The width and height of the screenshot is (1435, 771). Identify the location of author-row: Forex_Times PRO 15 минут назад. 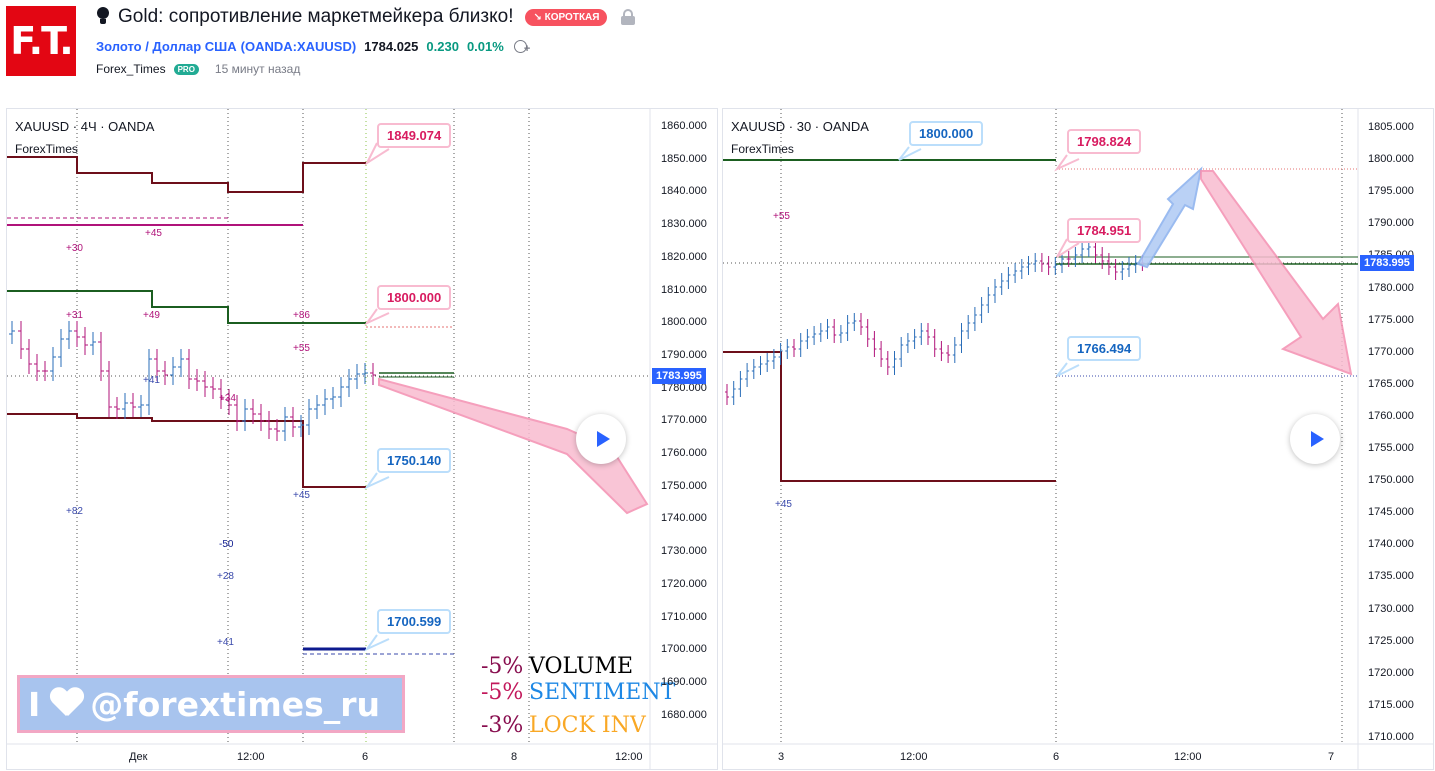
(198, 69).